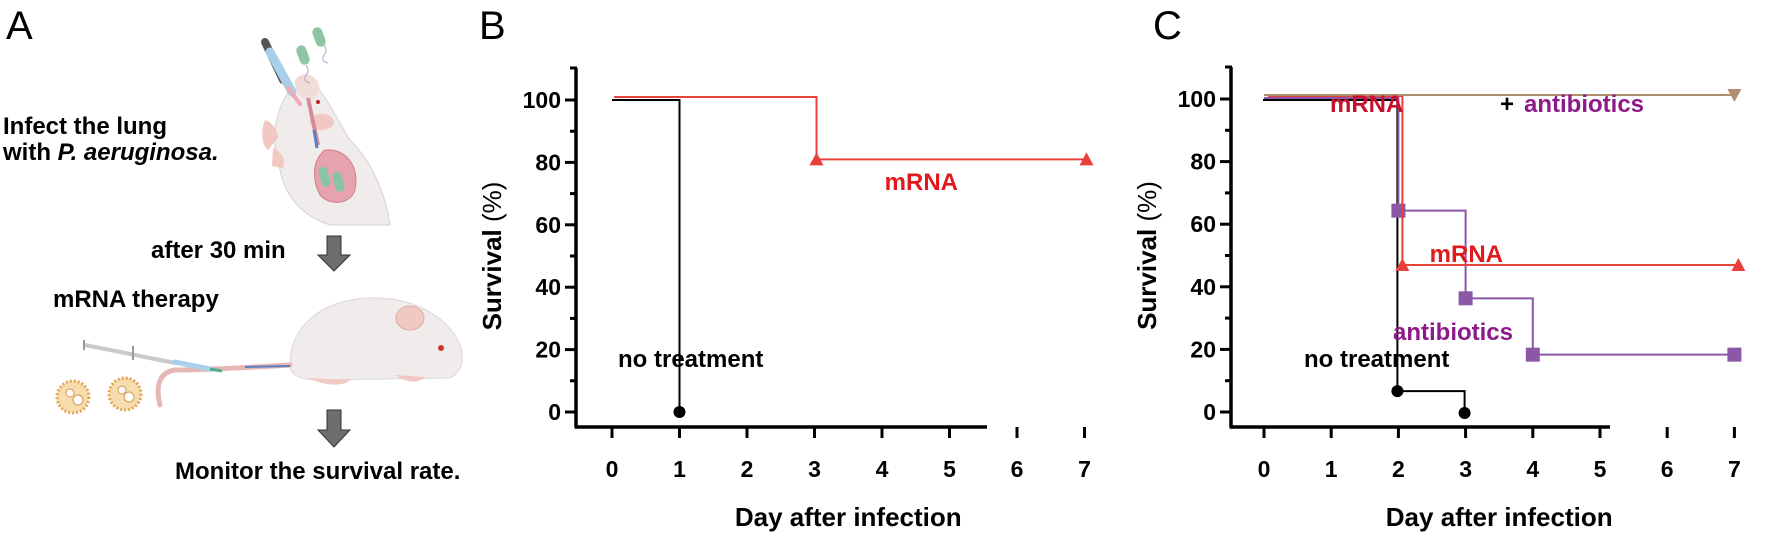 Image resolution: width=1776 pixels, height=542 pixels. I want to click on survival-curve-antibiotics, so click(1499, 226).